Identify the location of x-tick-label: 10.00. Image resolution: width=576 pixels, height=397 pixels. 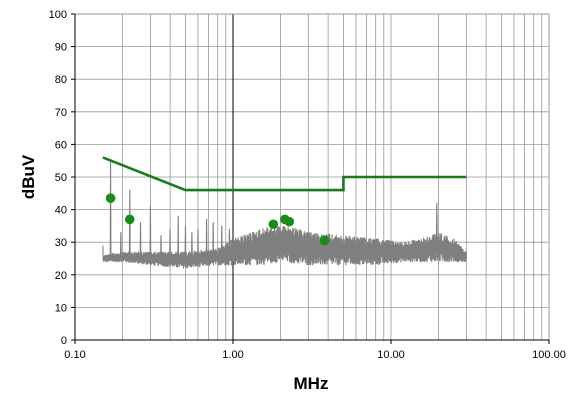
(391, 355).